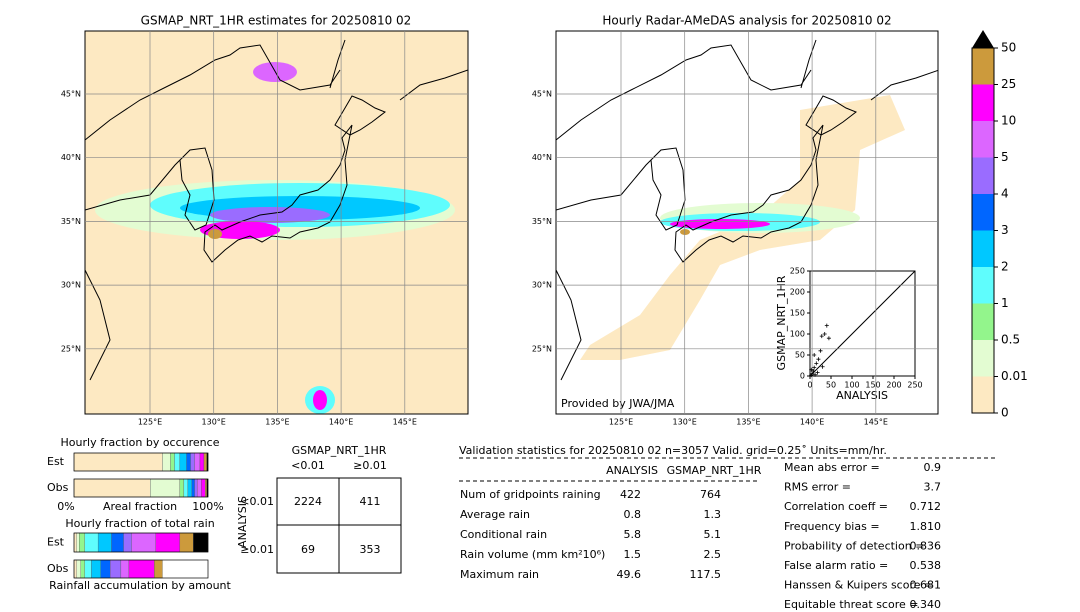 Image resolution: width=1080 pixels, height=612 pixels. What do you see at coordinates (150, 422) in the screenshot?
I see `lon-label: 125°E` at bounding box center [150, 422].